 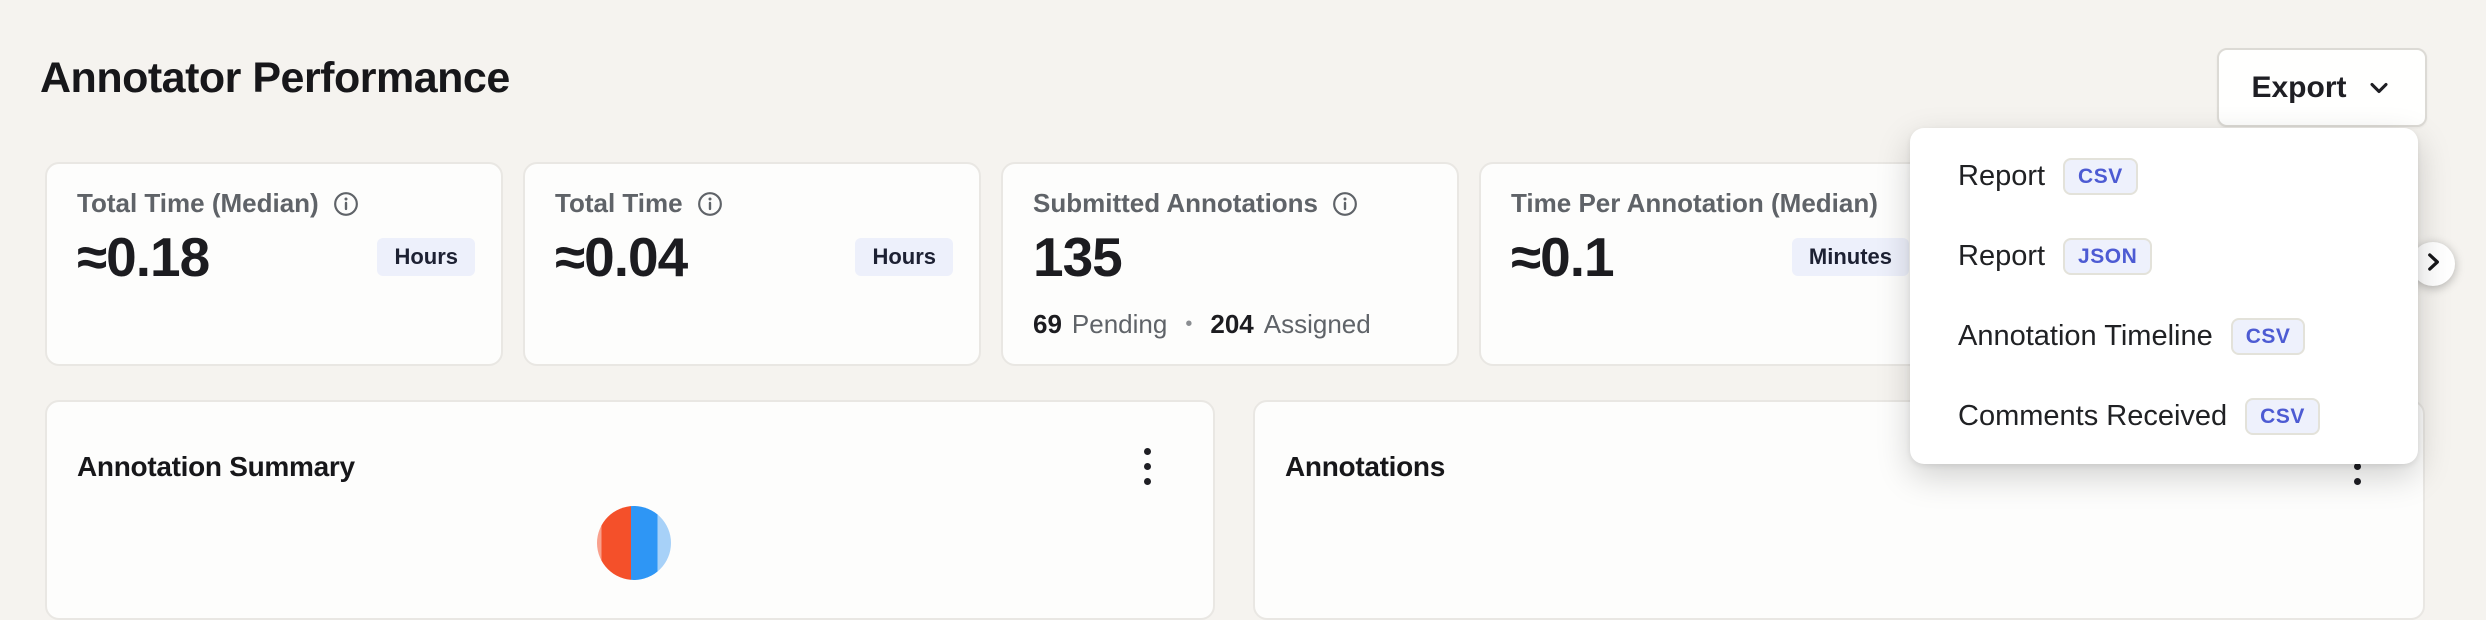 I want to click on menu-item-label: Comments Received, so click(x=2093, y=415).